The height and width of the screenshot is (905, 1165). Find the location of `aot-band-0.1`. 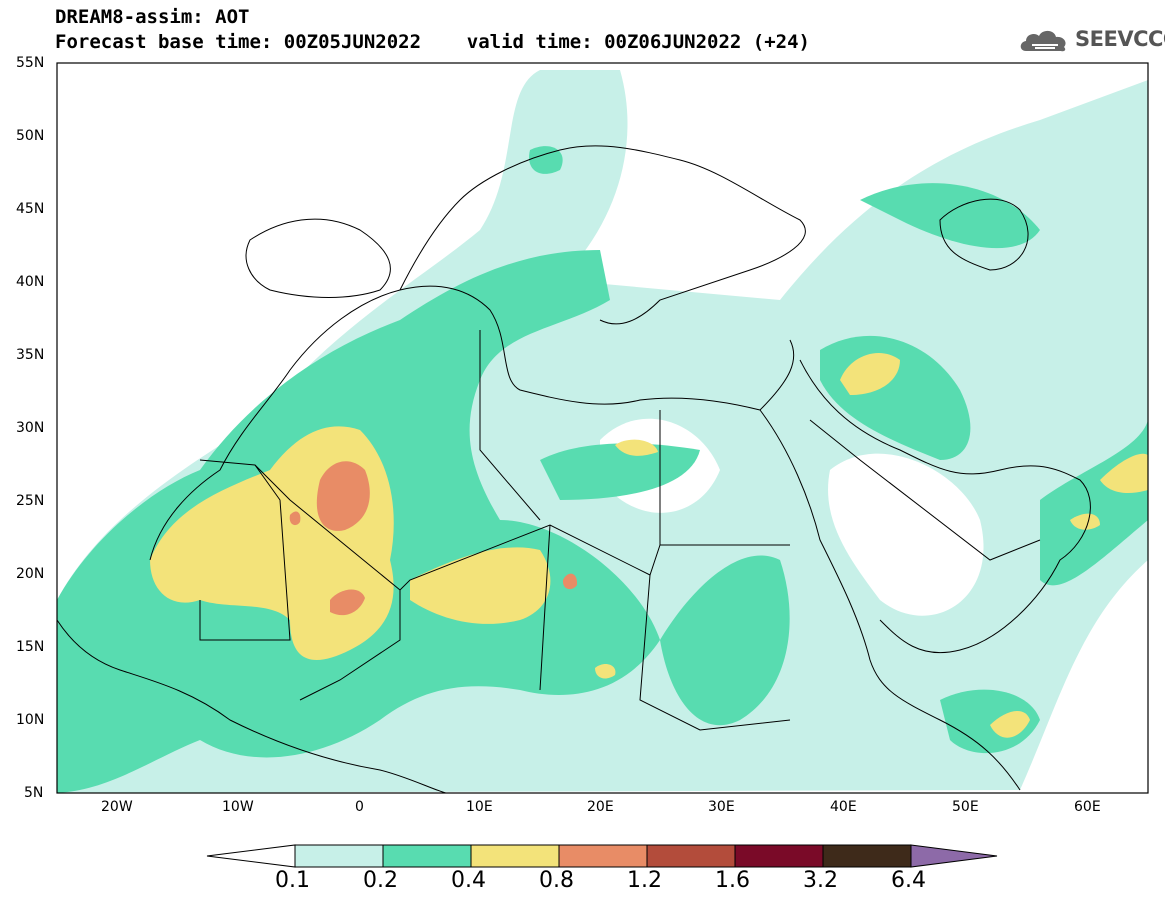

aot-band-0.1 is located at coordinates (906, 534).